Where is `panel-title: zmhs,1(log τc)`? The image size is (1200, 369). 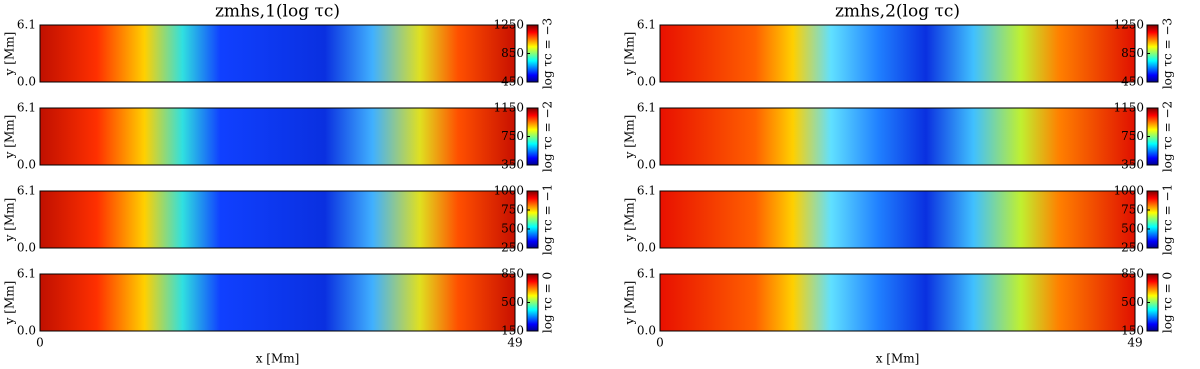 panel-title: zmhs,1(log τc) is located at coordinates (277, 12).